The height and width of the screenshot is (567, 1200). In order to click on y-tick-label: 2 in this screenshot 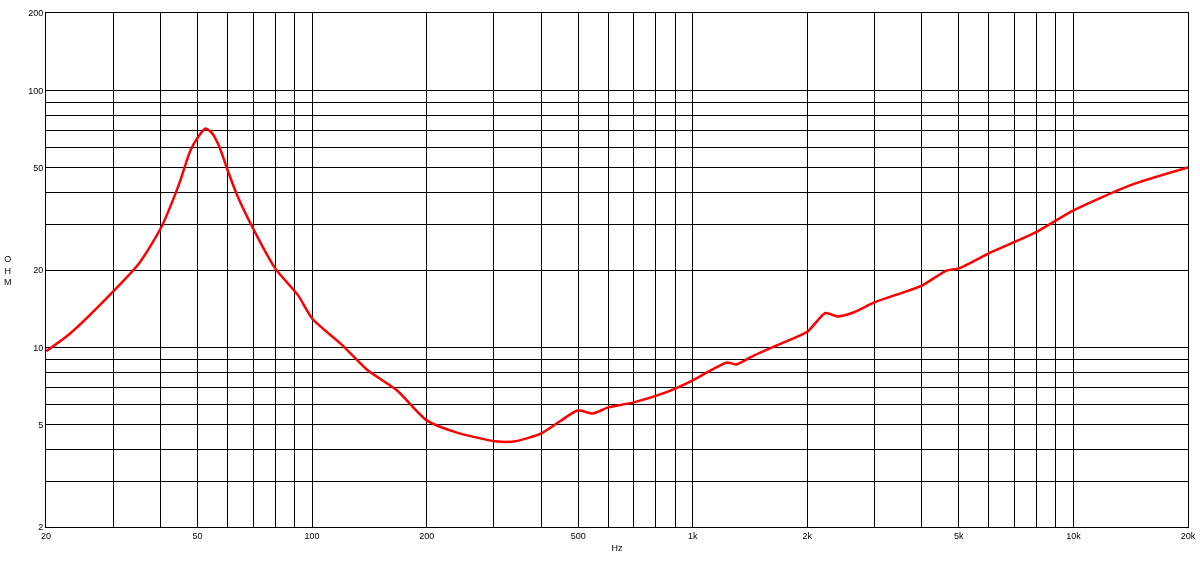, I will do `click(41, 527)`.